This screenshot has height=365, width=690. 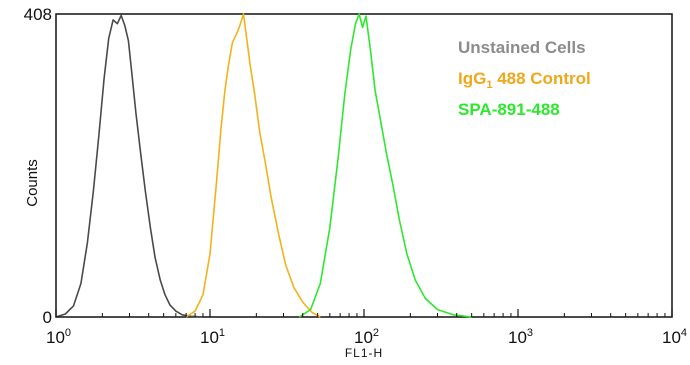 What do you see at coordinates (522, 47) in the screenshot?
I see `legend-entry: Unstained Cells` at bounding box center [522, 47].